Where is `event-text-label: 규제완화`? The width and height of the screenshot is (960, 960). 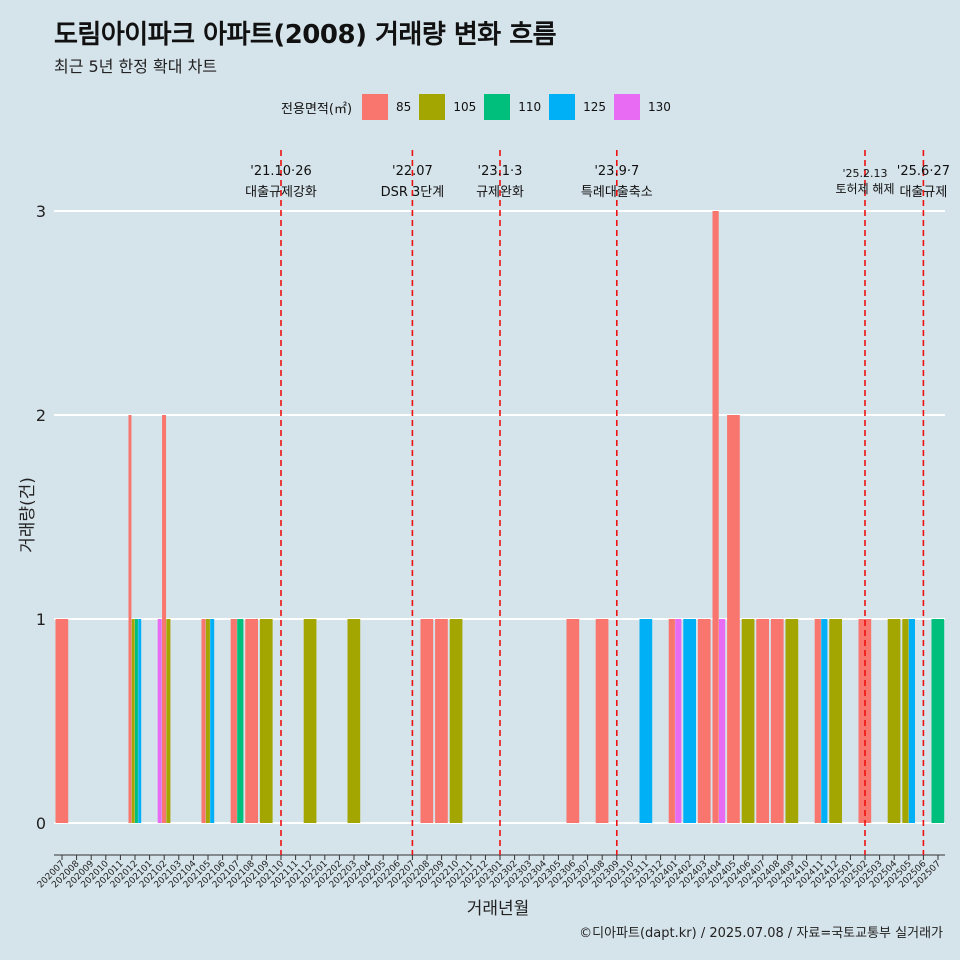 event-text-label: 규제완화 is located at coordinates (500, 192).